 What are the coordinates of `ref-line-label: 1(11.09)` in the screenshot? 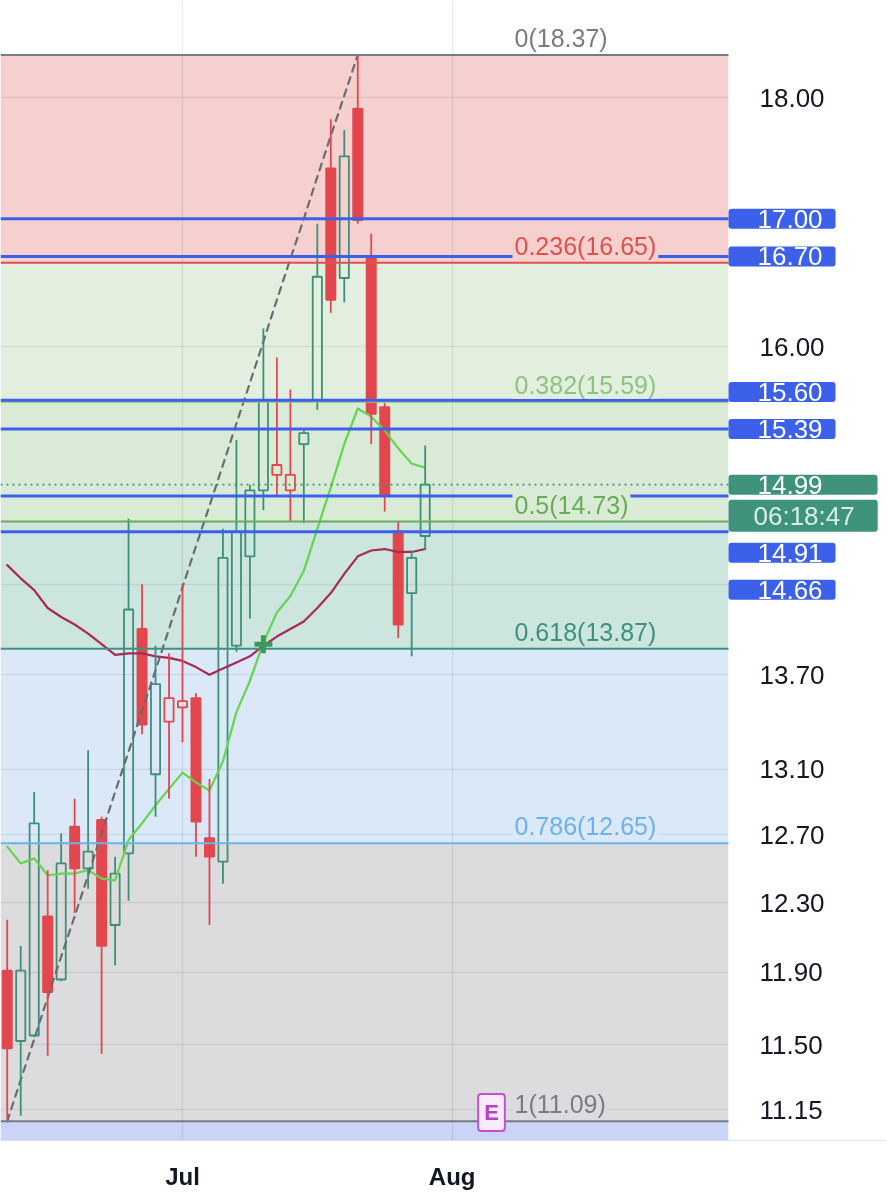 It's located at (560, 1104).